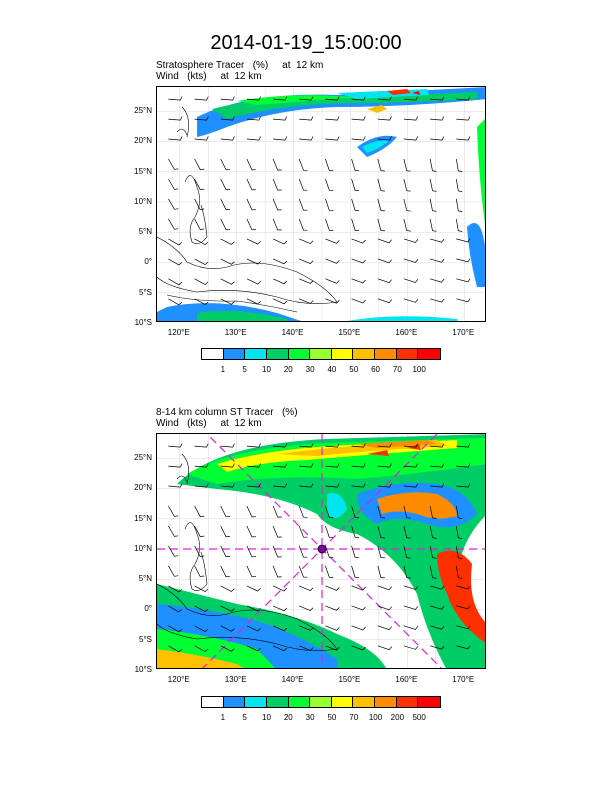 This screenshot has width=612, height=792. What do you see at coordinates (145, 639) in the screenshot?
I see `lat-tick-label: 5°S` at bounding box center [145, 639].